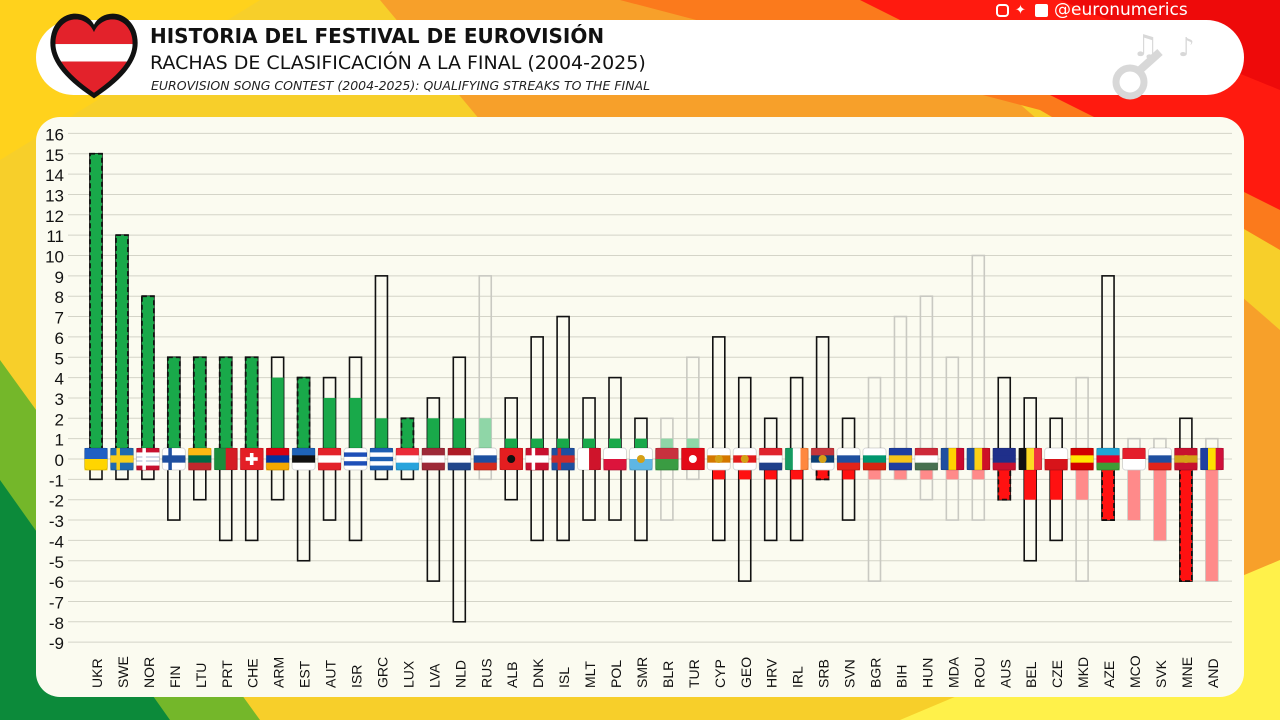 Image resolution: width=1280 pixels, height=720 pixels. What do you see at coordinates (59, 419) in the screenshot?
I see `y-tick-label: 2` at bounding box center [59, 419].